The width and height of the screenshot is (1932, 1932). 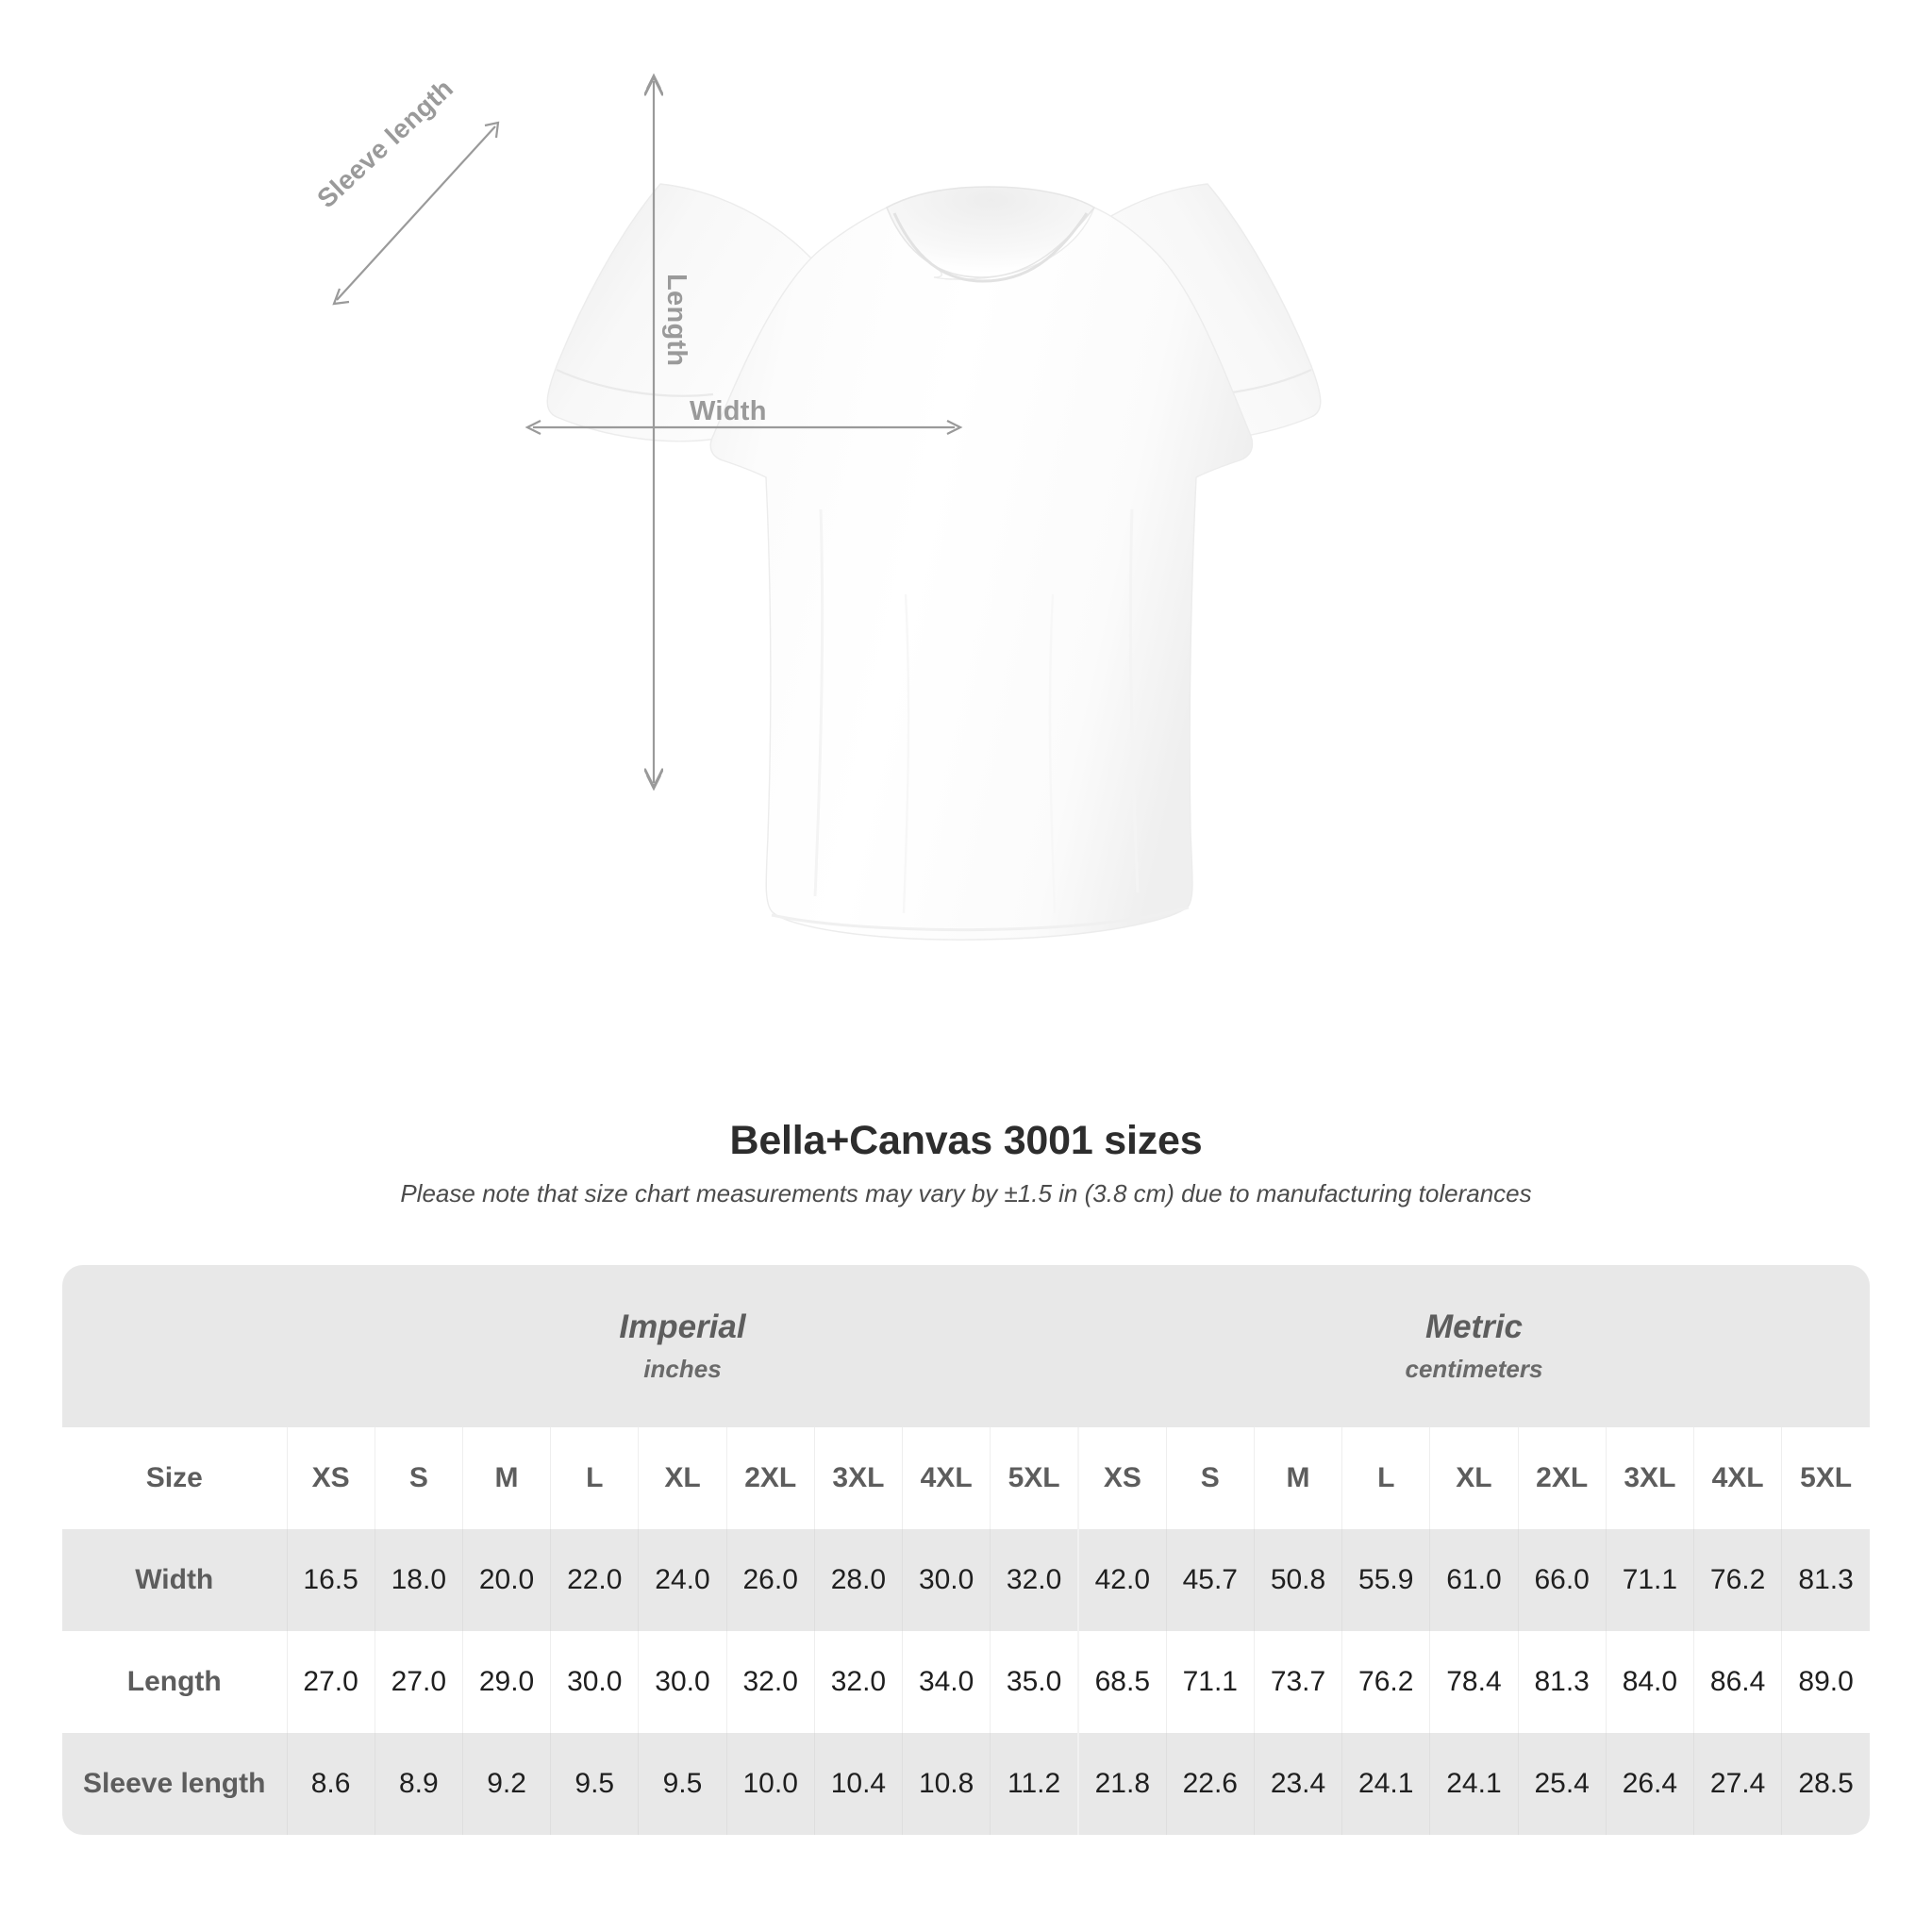 What do you see at coordinates (770, 1580) in the screenshot?
I see `measurement-cell: 26.0` at bounding box center [770, 1580].